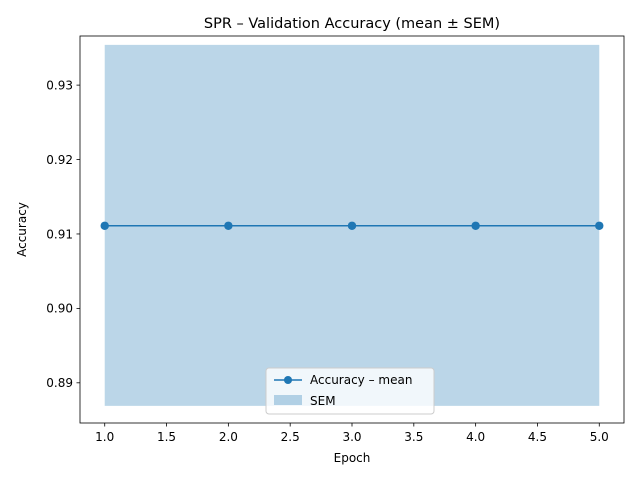 This screenshot has width=640, height=480. What do you see at coordinates (59, 160) in the screenshot?
I see `y-tick-label-3: 0.92` at bounding box center [59, 160].